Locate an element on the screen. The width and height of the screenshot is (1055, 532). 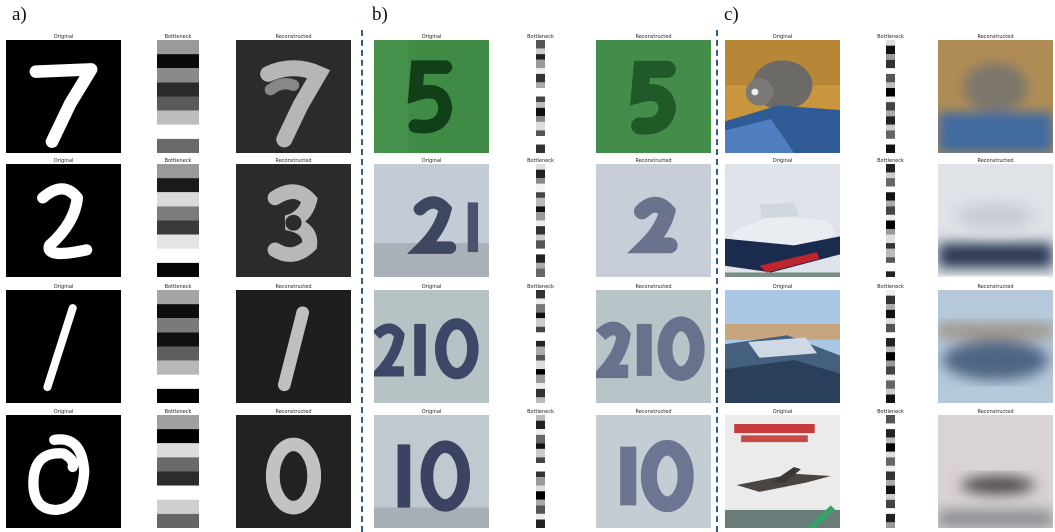
cifar-reconstructed-airplane: Reconstructed is located at coordinates (995, 468).